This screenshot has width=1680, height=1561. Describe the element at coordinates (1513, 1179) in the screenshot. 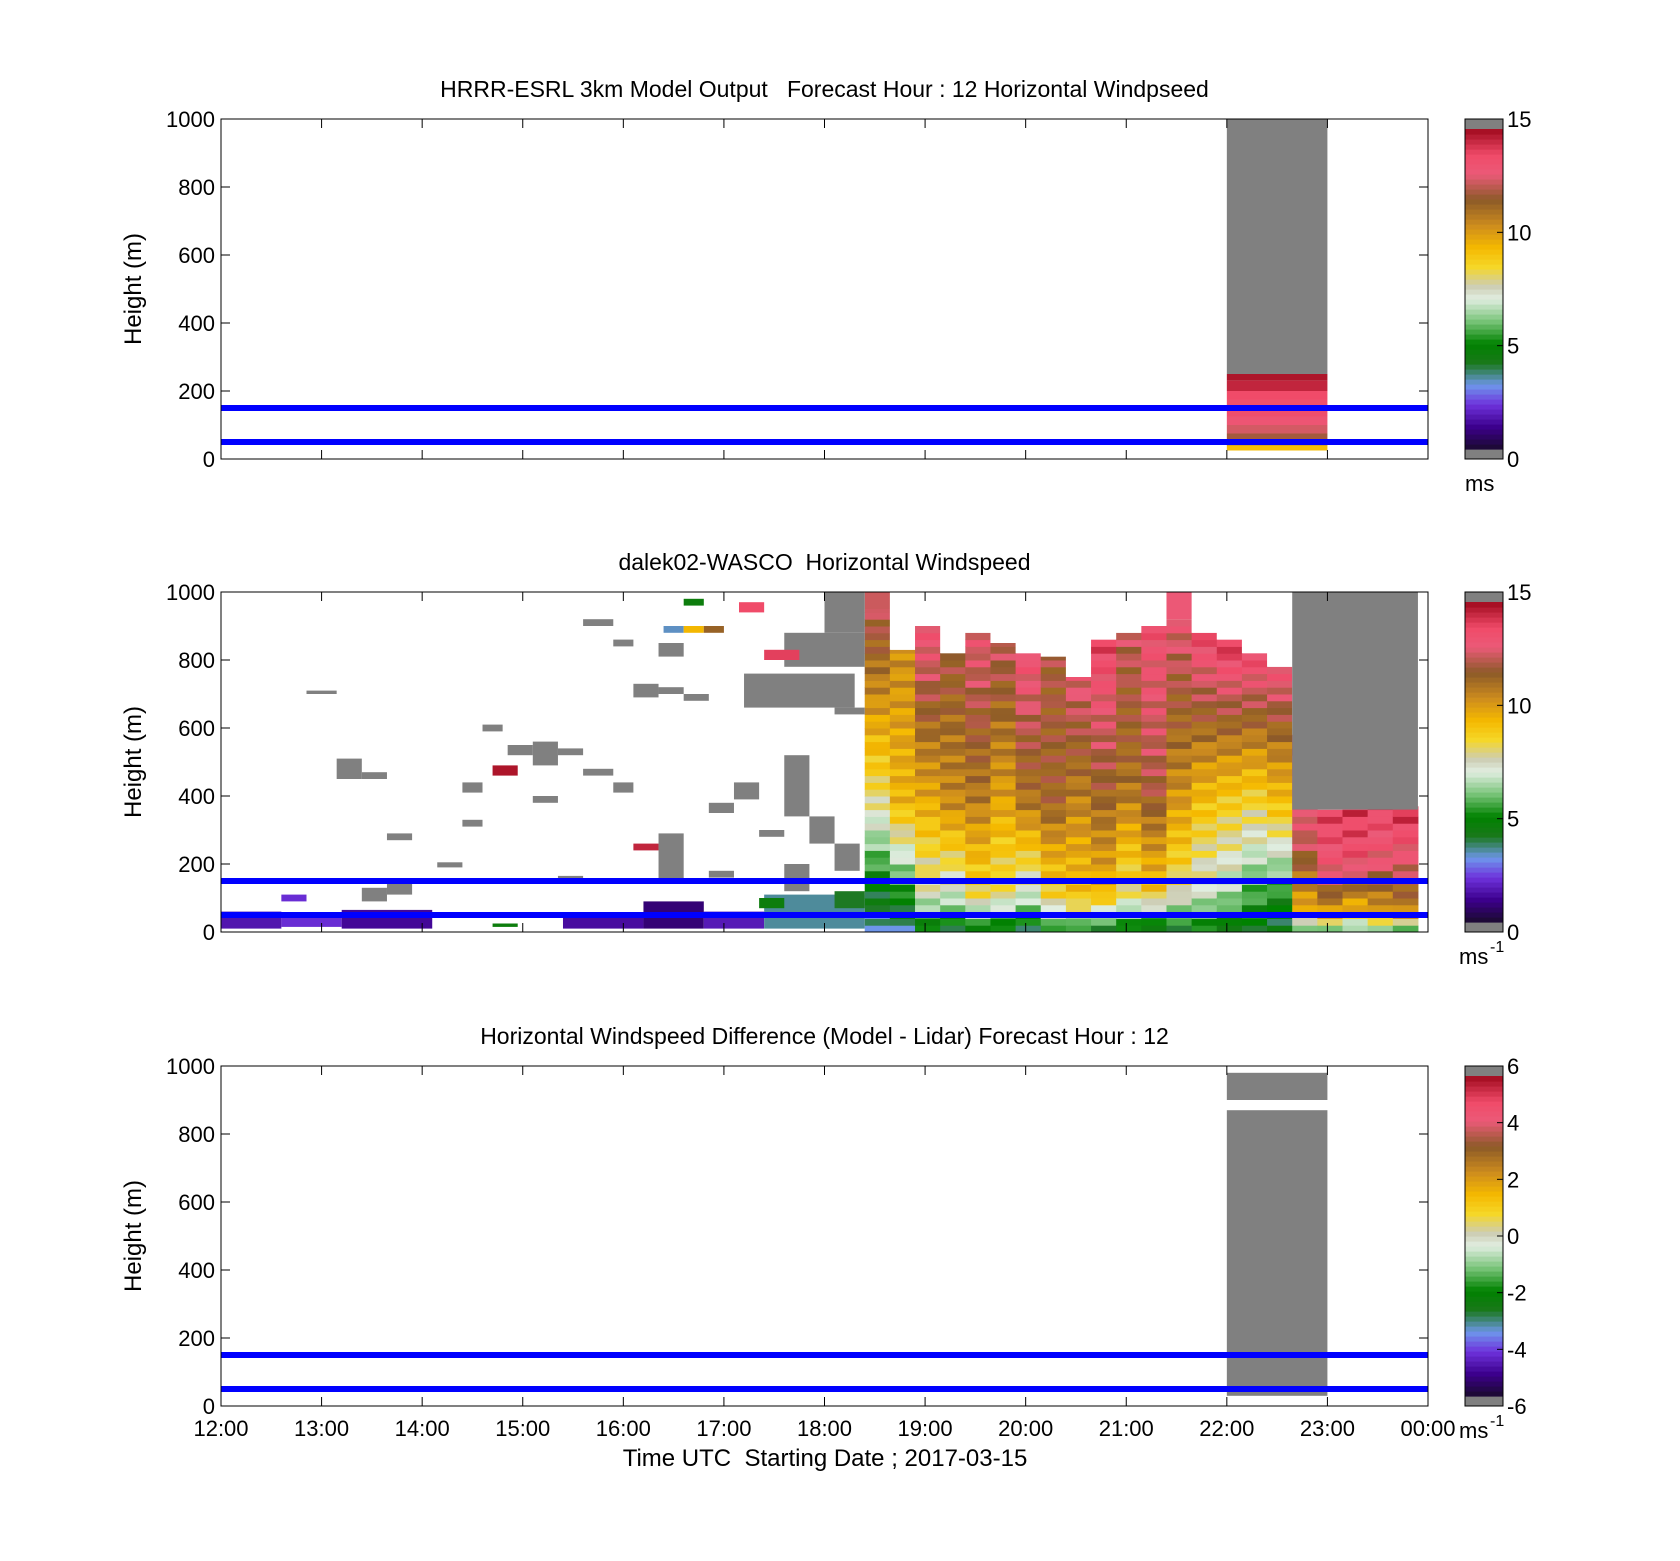

I see `colorbar-tick-label: 2` at that location.